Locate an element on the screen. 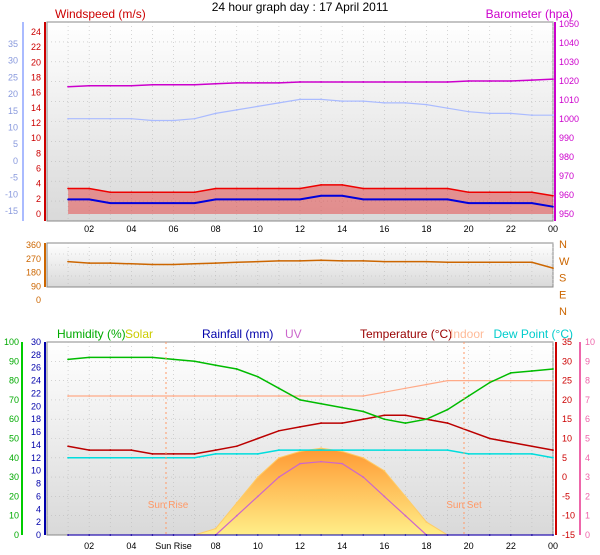 The height and width of the screenshot is (555, 600). rainfall-tick-label: 4 is located at coordinates (38, 509).